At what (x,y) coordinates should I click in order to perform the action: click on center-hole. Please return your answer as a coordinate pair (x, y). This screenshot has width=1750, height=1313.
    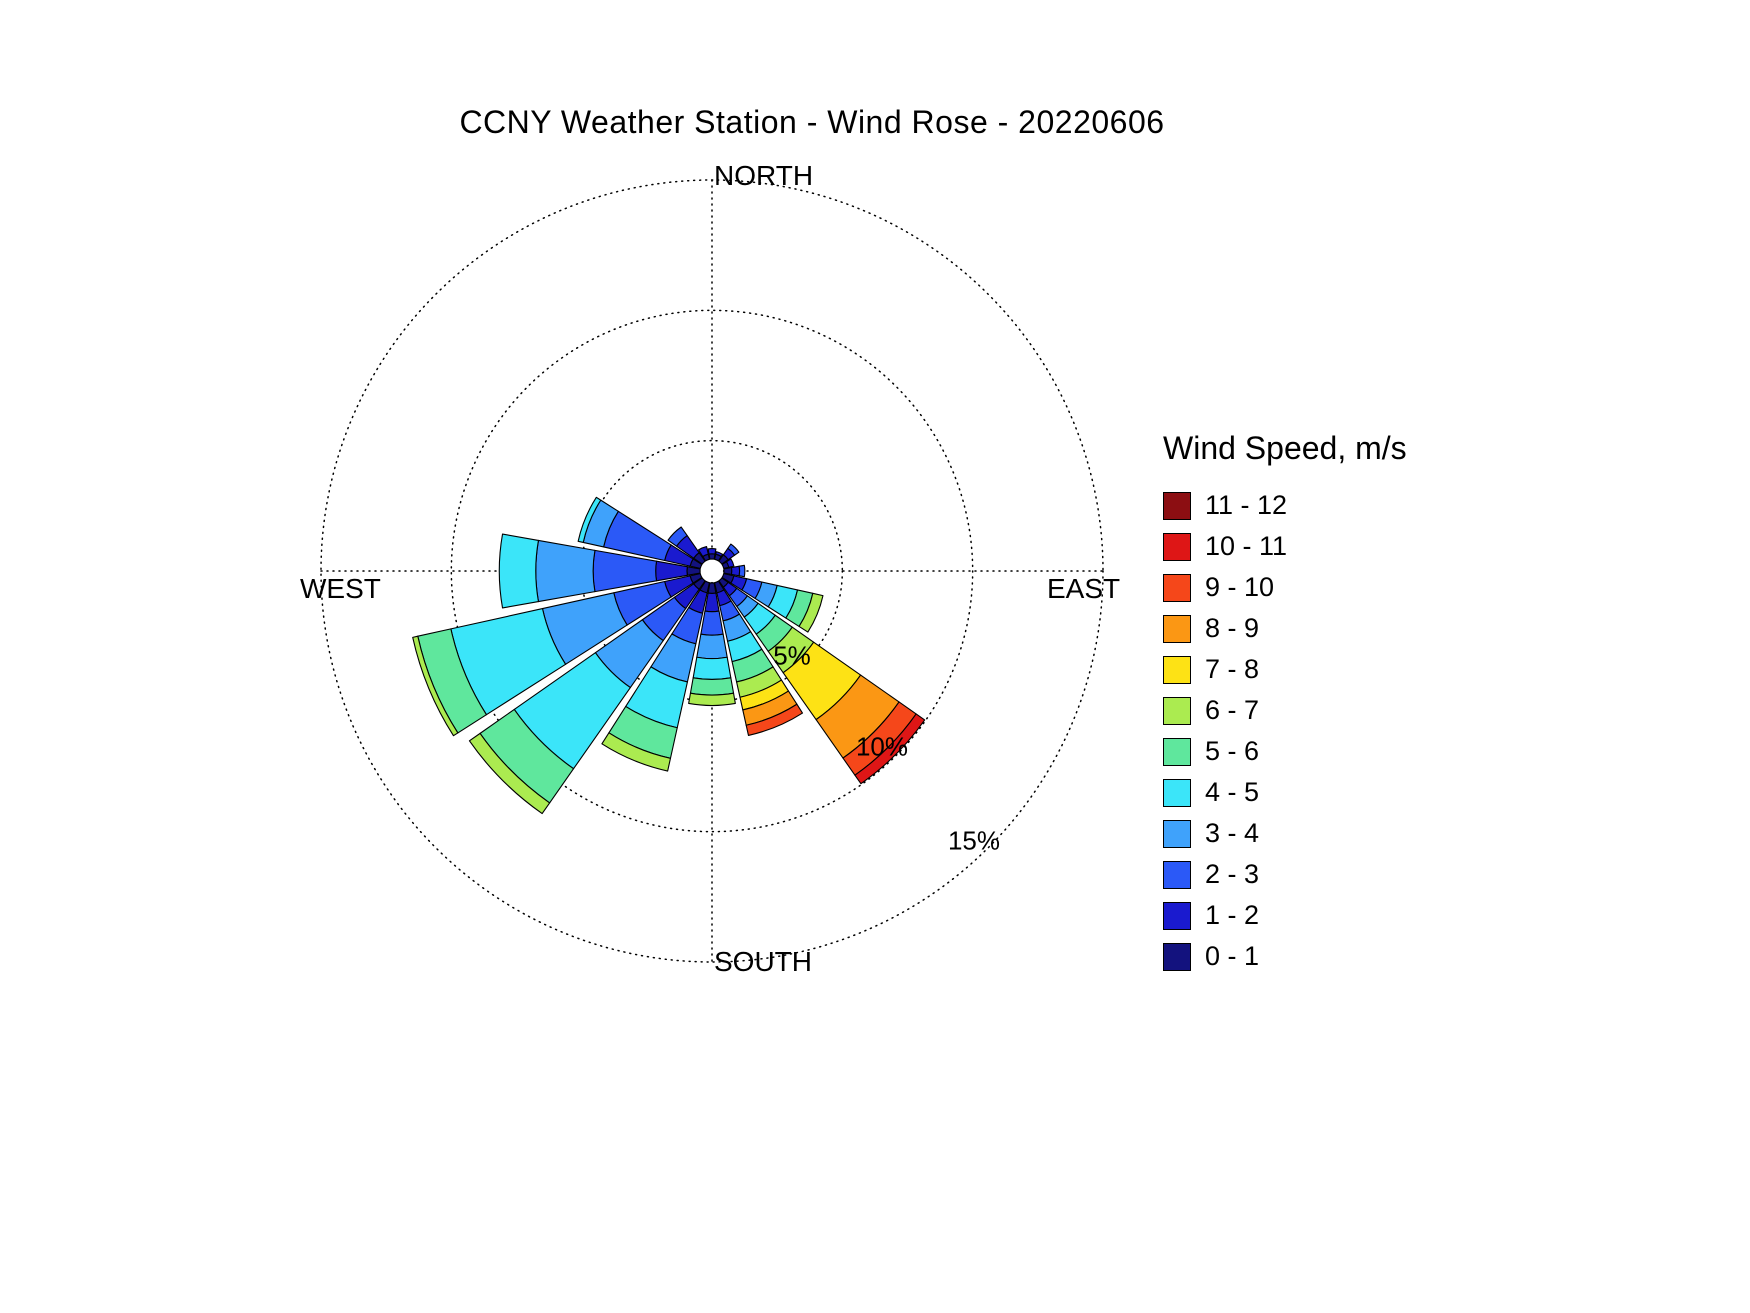
    Looking at the image, I should click on (712, 571).